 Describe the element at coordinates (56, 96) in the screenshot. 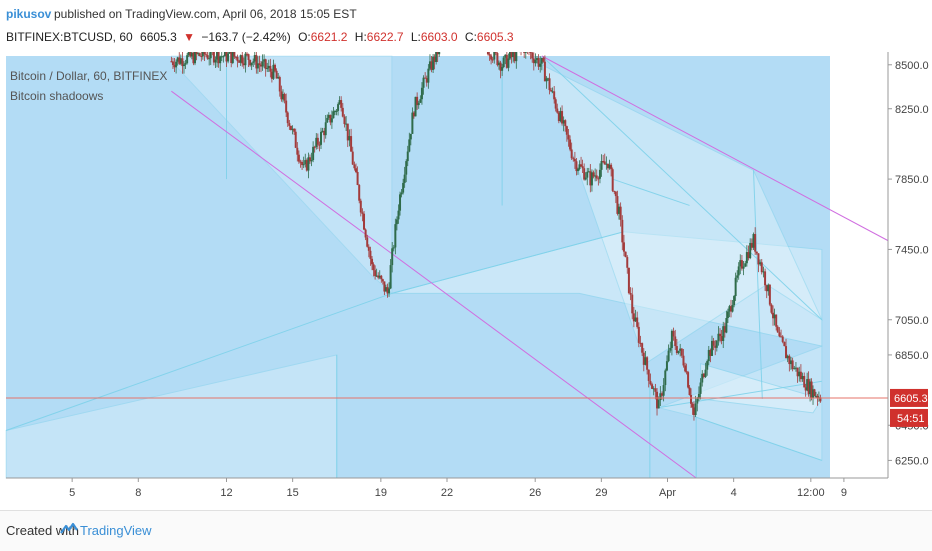

I see `indicator-name: Bitcoin shadoows` at that location.